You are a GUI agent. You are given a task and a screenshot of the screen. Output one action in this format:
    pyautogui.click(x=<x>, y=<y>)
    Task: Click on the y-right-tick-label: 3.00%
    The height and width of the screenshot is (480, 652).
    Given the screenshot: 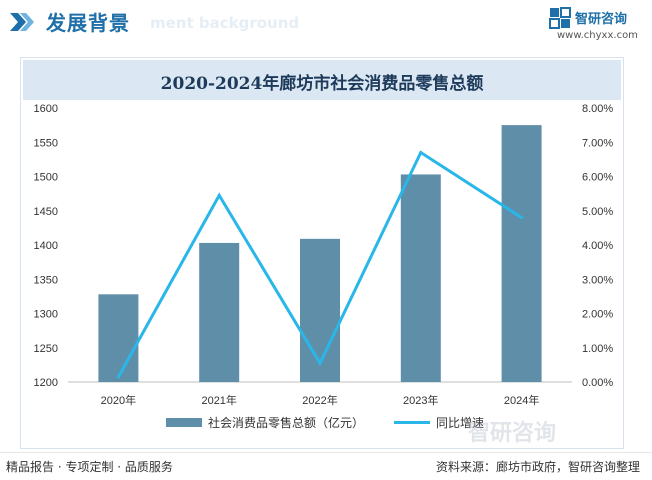 What is the action you would take?
    pyautogui.click(x=597, y=280)
    